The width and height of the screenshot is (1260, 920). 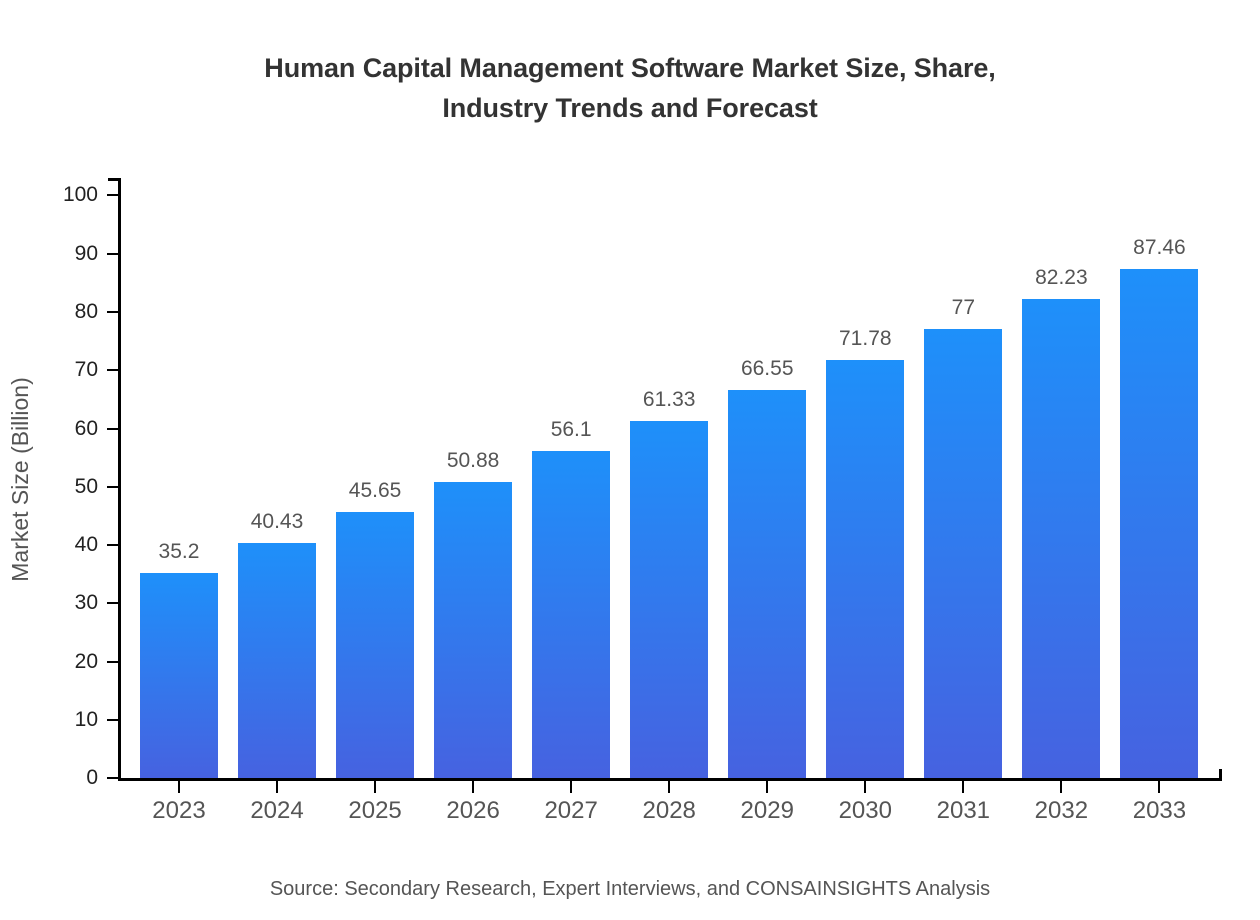 I want to click on y-tick: 90, so click(x=96, y=253).